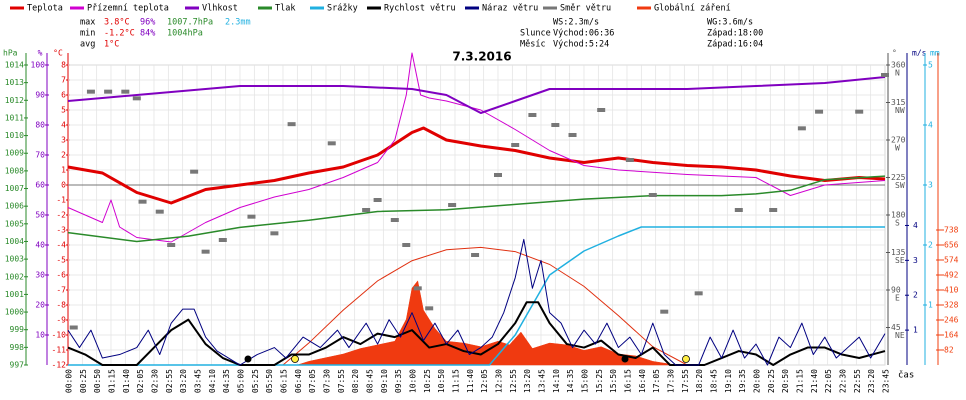  I want to click on stat-text: min, so click(87, 34).